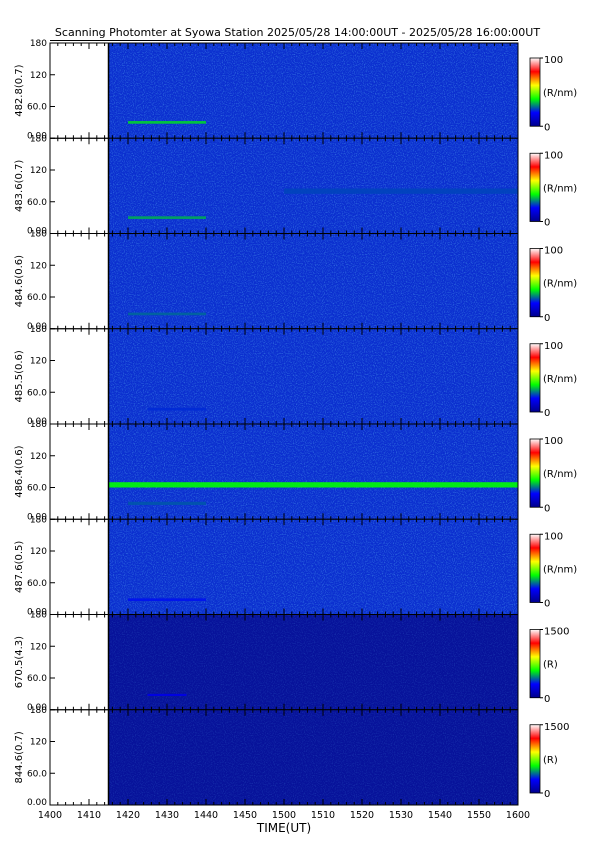 The width and height of the screenshot is (595, 842). What do you see at coordinates (19, 567) in the screenshot?
I see `panel-ylabel: 487.6(0.5)` at bounding box center [19, 567].